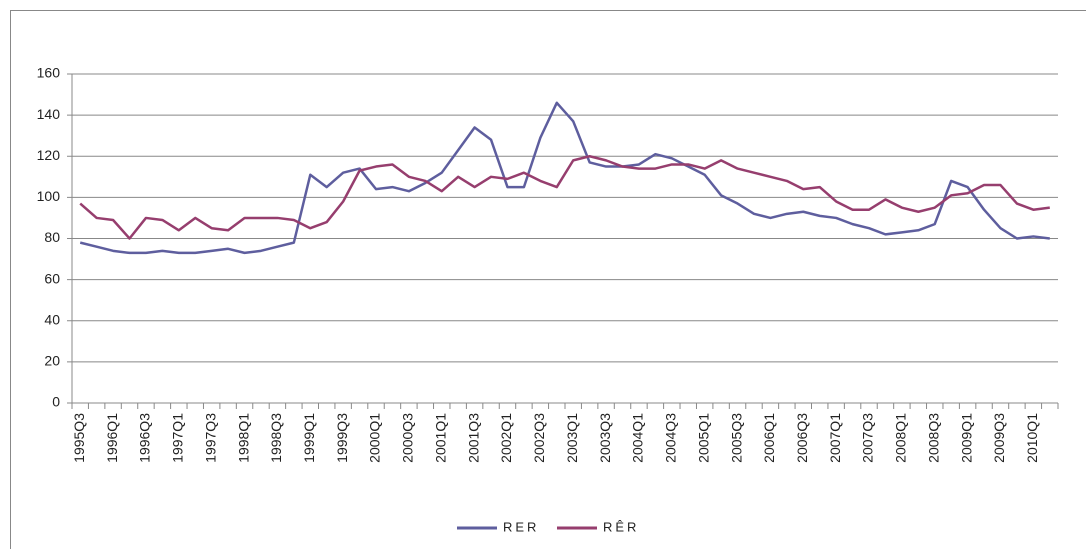  I want to click on y-tick-label: 140, so click(49, 114).